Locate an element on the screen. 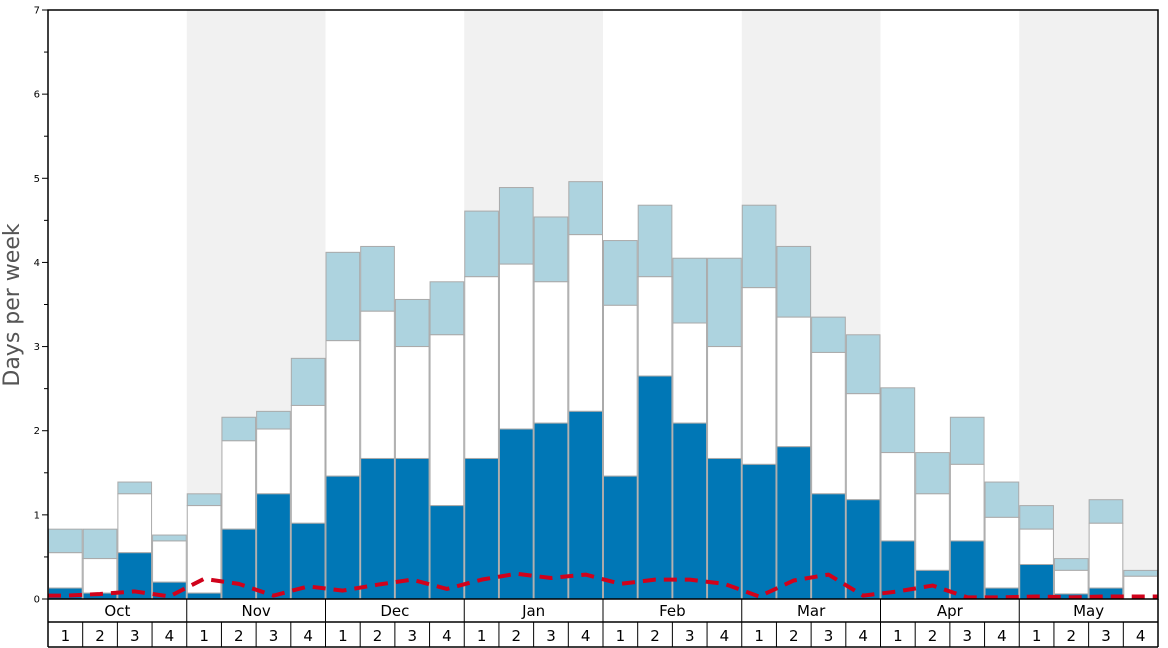  y-tick-label: 5 is located at coordinates (37, 179).